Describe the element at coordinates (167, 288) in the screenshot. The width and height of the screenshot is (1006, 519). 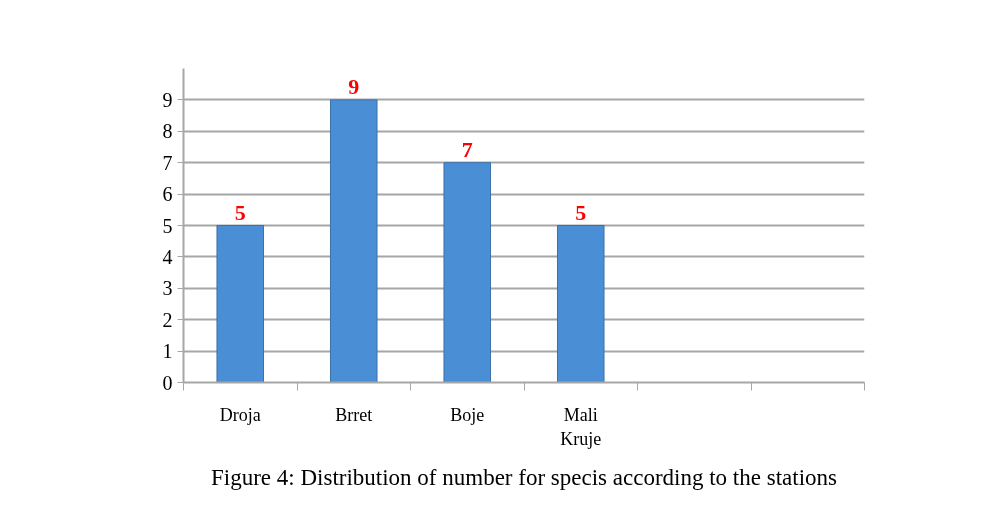
I see `y-tick-label: 3` at that location.